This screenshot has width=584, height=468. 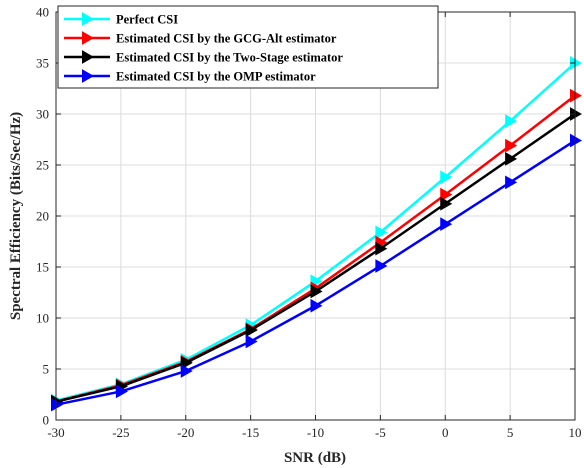 I want to click on y-tick-label: 30, so click(x=42, y=114).